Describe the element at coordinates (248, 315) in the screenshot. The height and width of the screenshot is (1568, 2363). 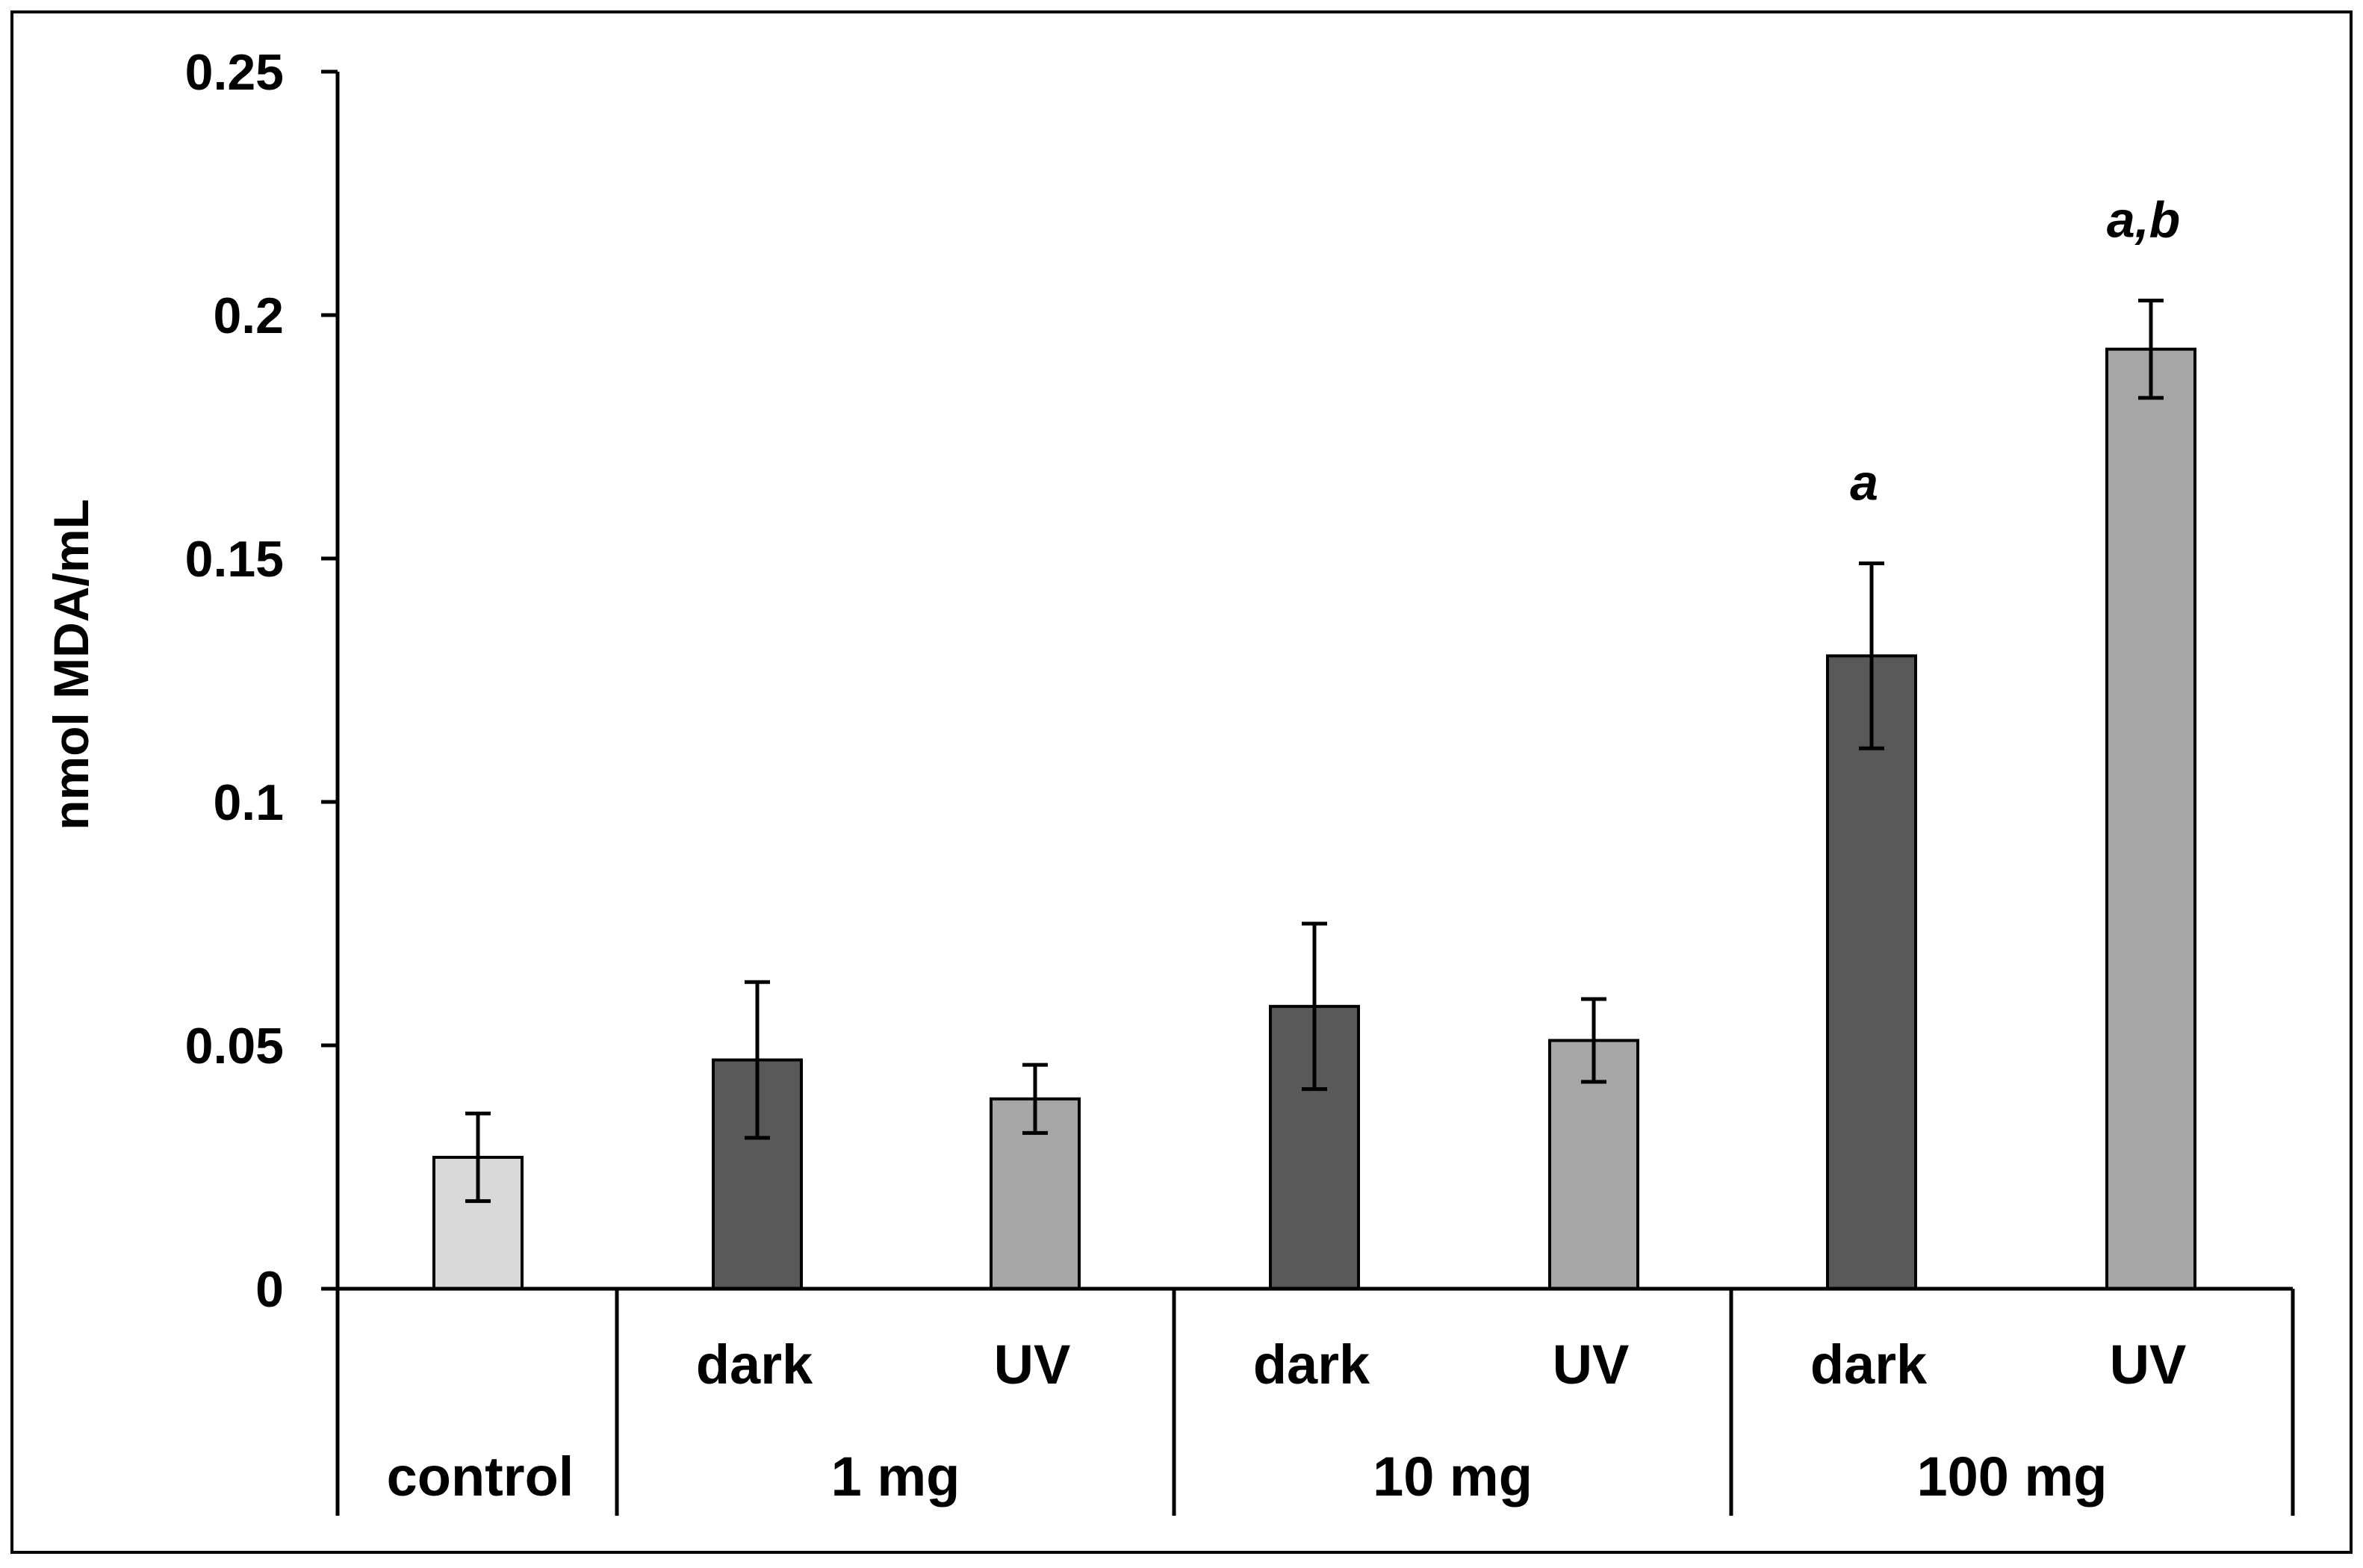
I see `y-tick-label: 0.2` at that location.